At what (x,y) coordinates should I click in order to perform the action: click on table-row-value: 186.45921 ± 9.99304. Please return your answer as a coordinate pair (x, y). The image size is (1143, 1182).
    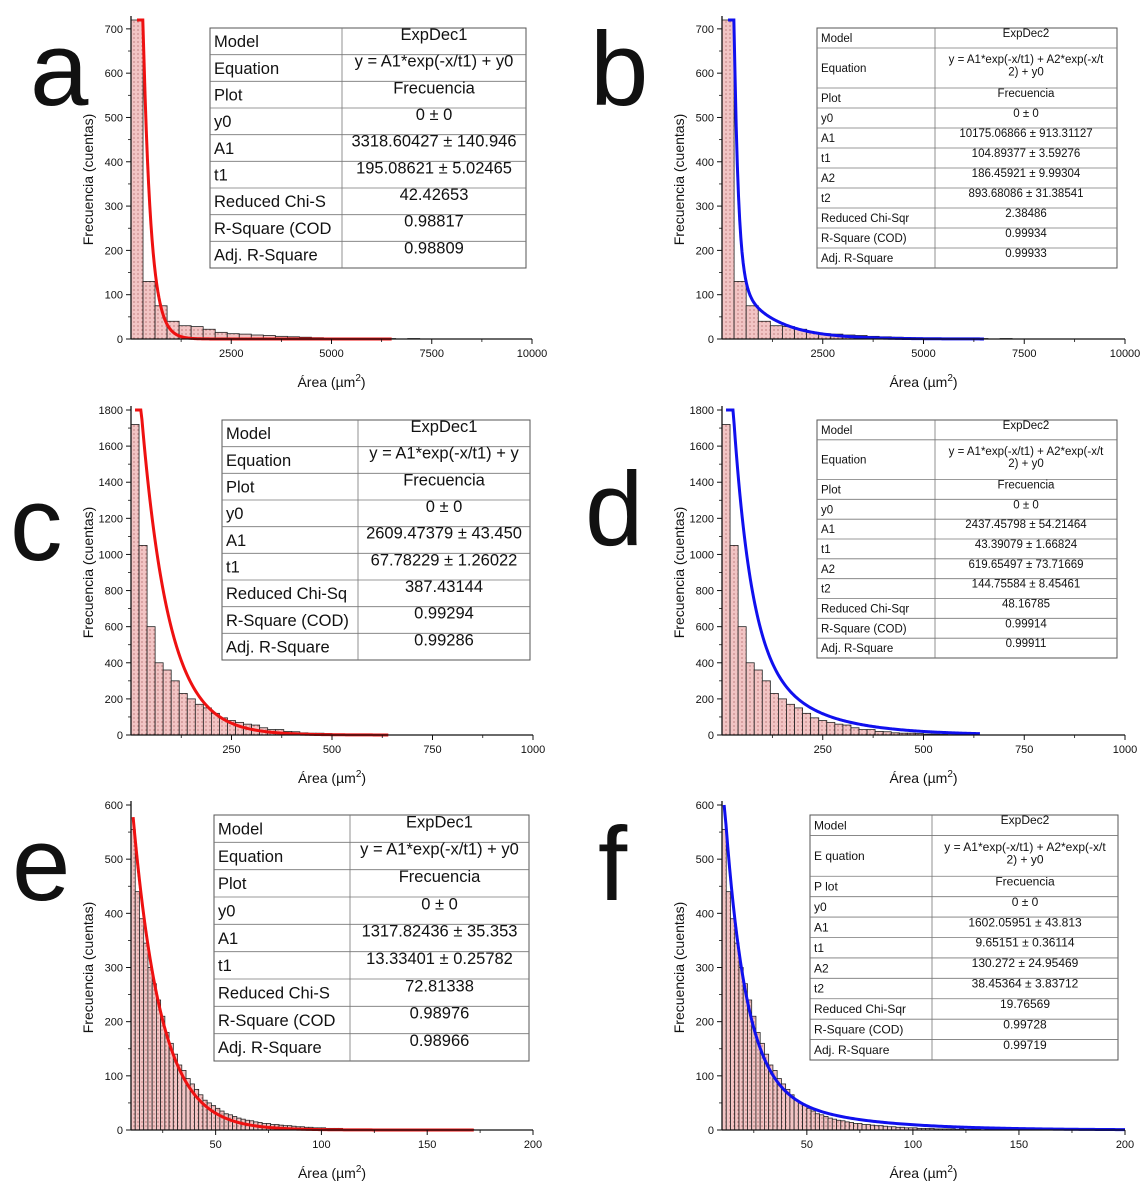
    Looking at the image, I should click on (1026, 174).